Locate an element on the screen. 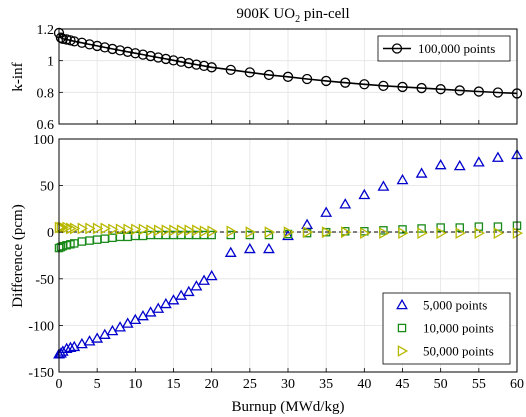  bottom-xtick-label: 15 is located at coordinates (174, 384).